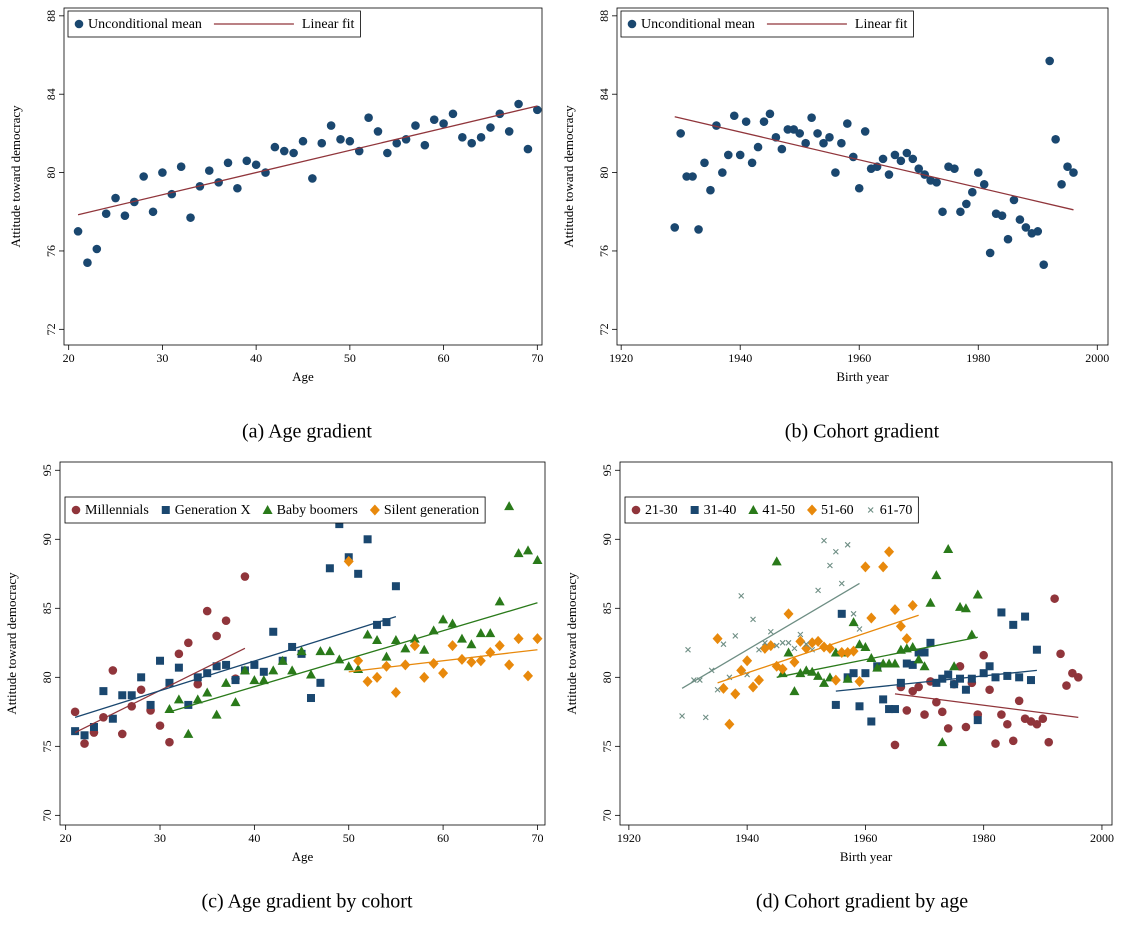 This screenshot has width=1121, height=931. Describe the element at coordinates (275, 510) in the screenshot. I see `legend-box` at that location.